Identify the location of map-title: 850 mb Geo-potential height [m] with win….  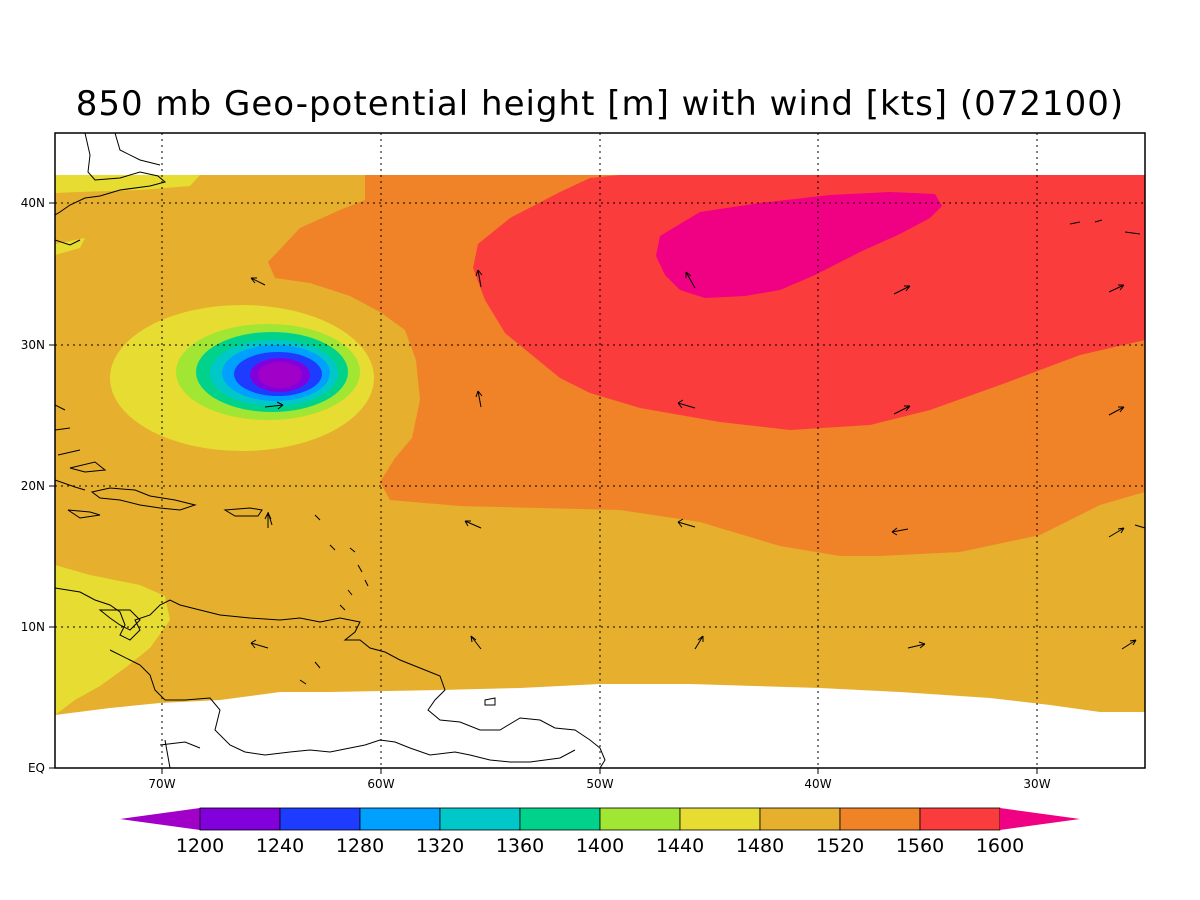
(600, 104).